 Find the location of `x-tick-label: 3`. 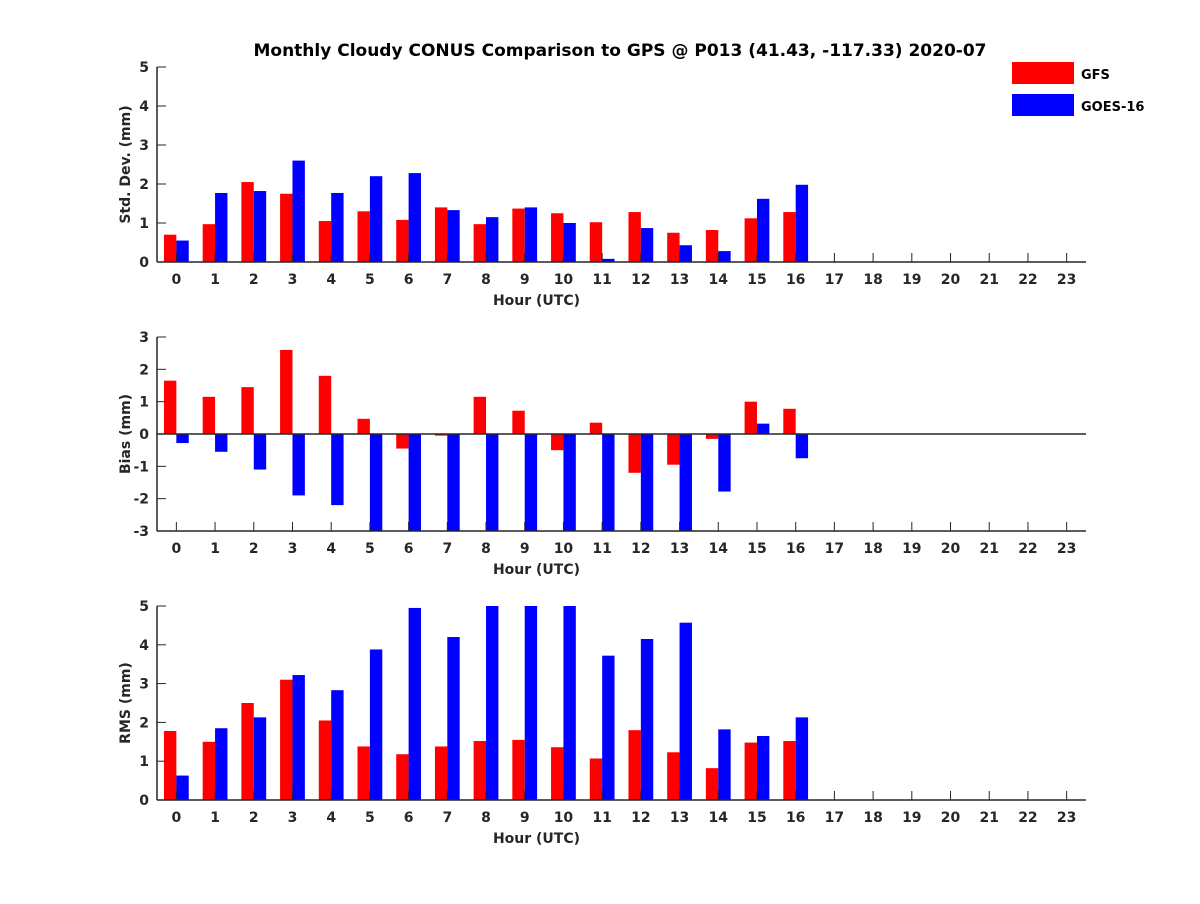

x-tick-label: 3 is located at coordinates (293, 818).